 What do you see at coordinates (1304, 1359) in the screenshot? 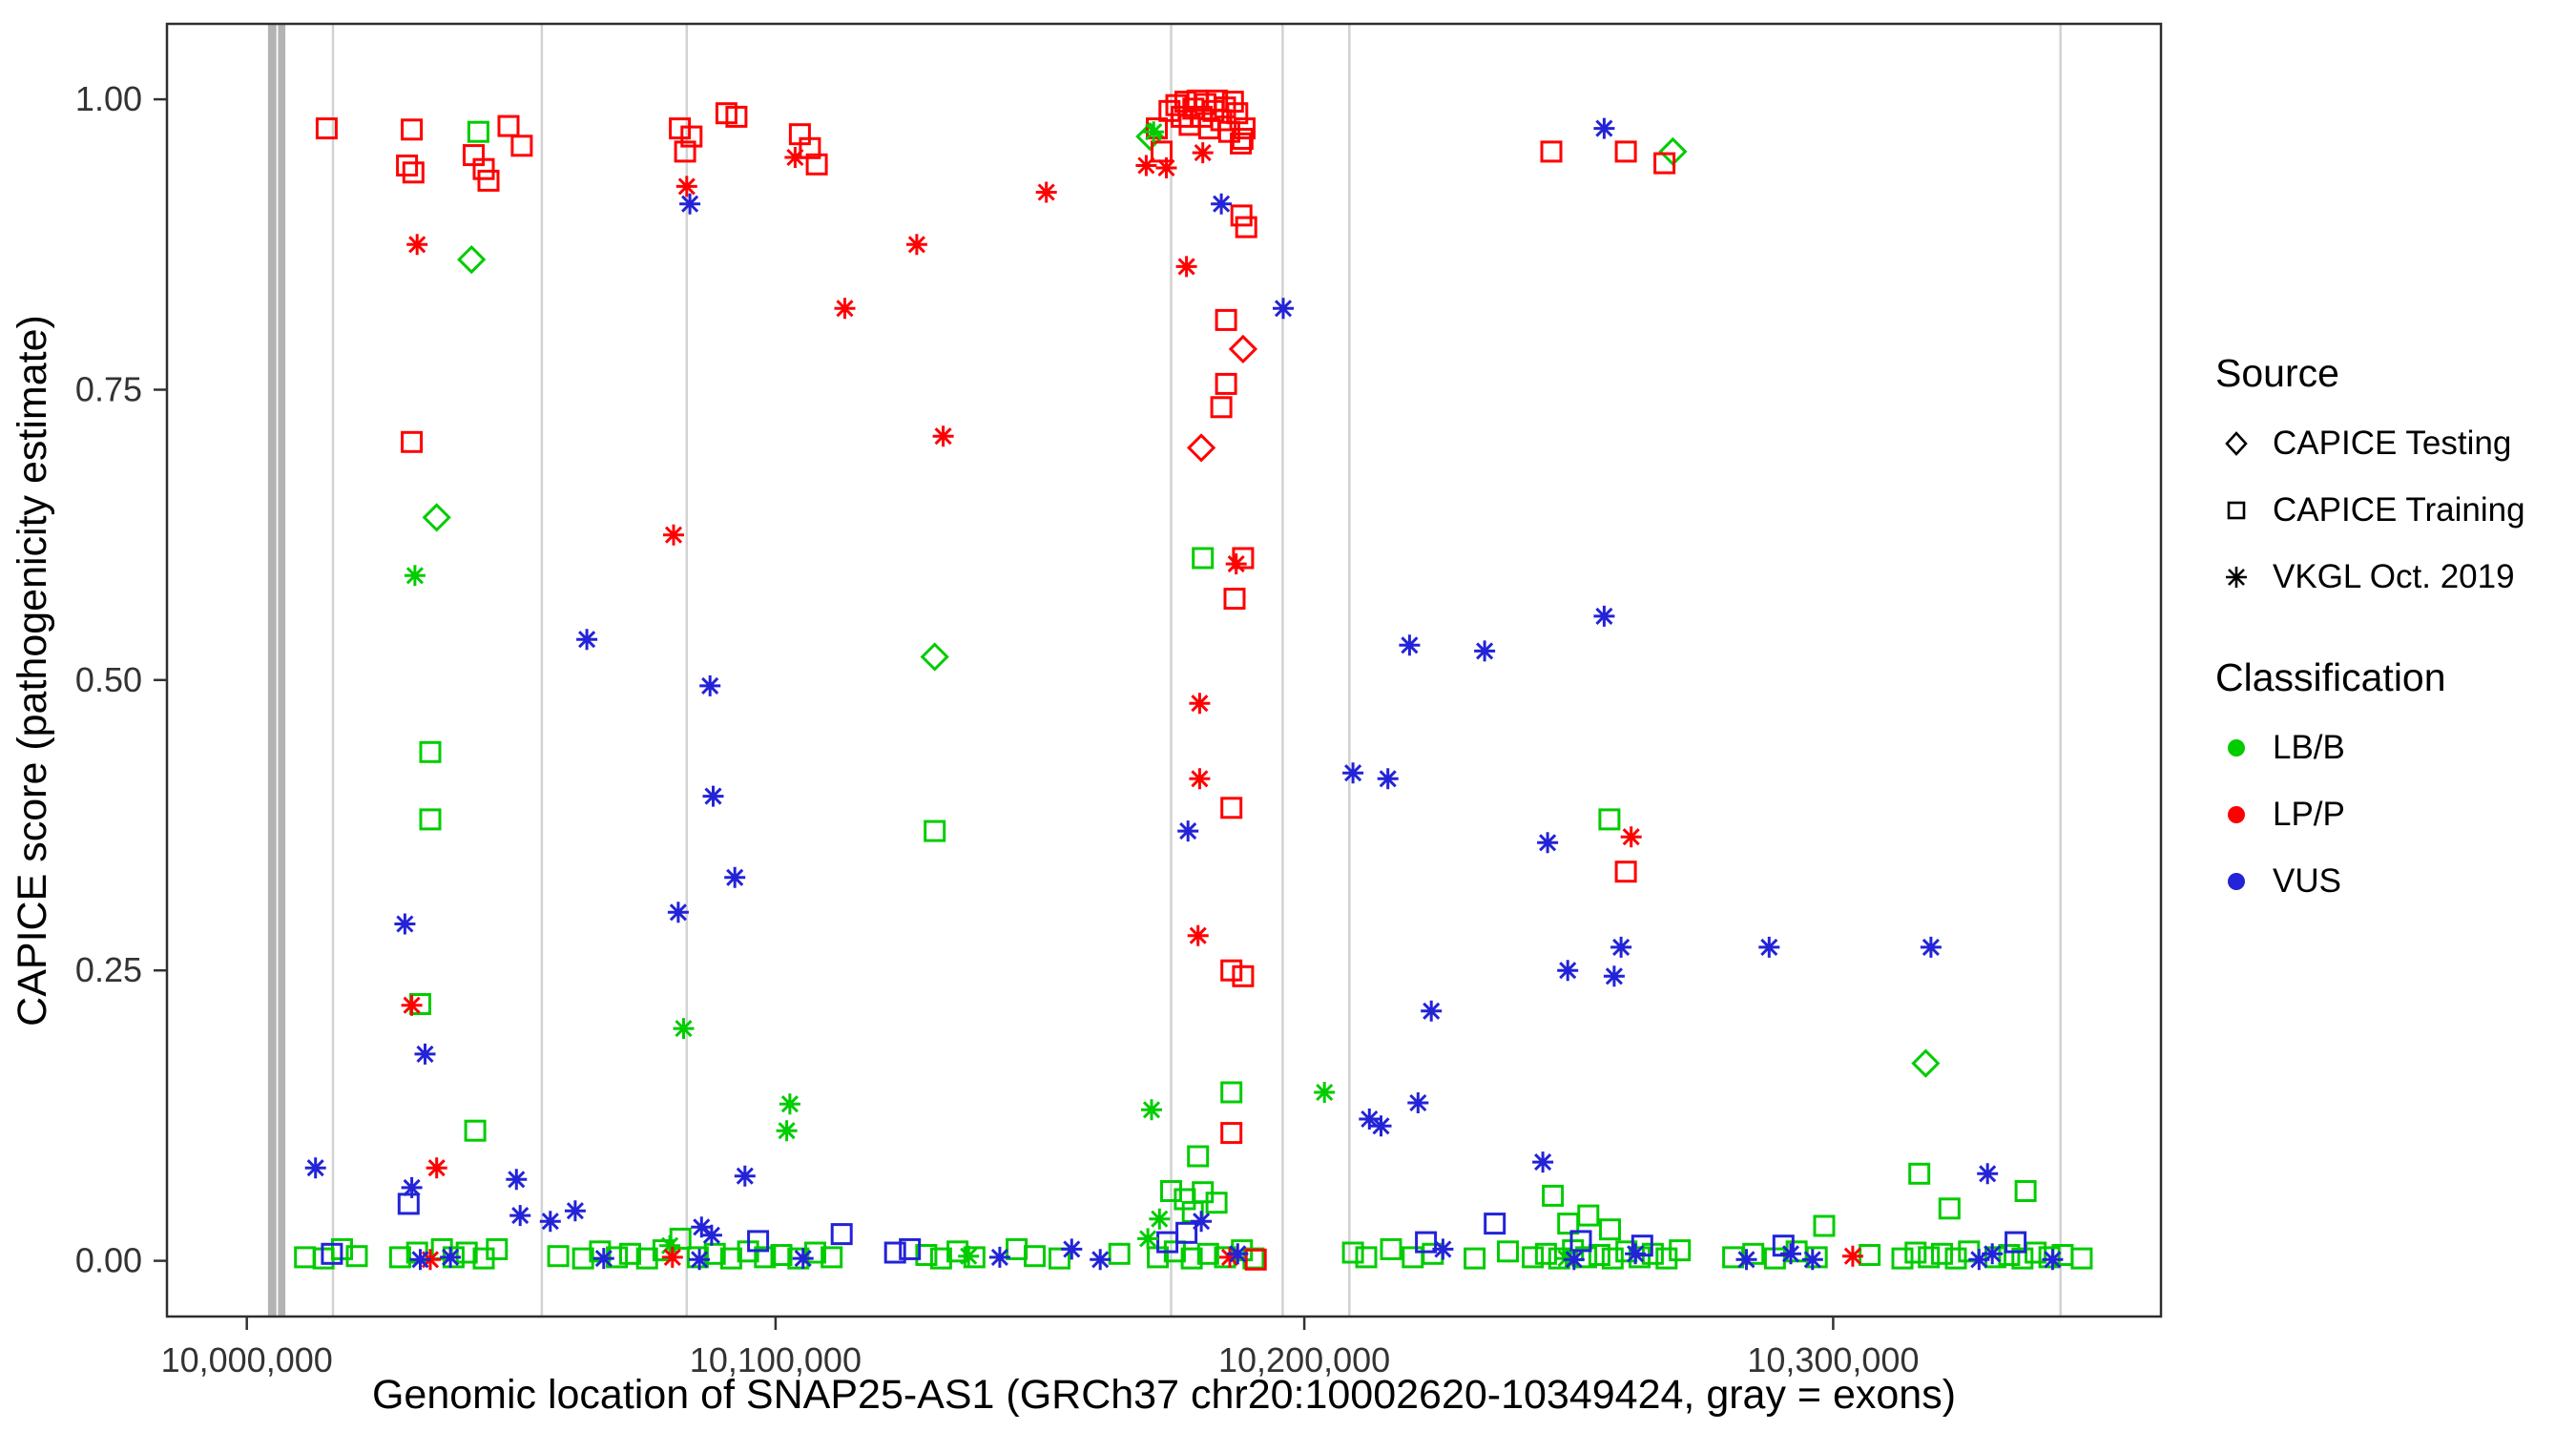
I see `x-tick-label: 10,200,000` at bounding box center [1304, 1359].